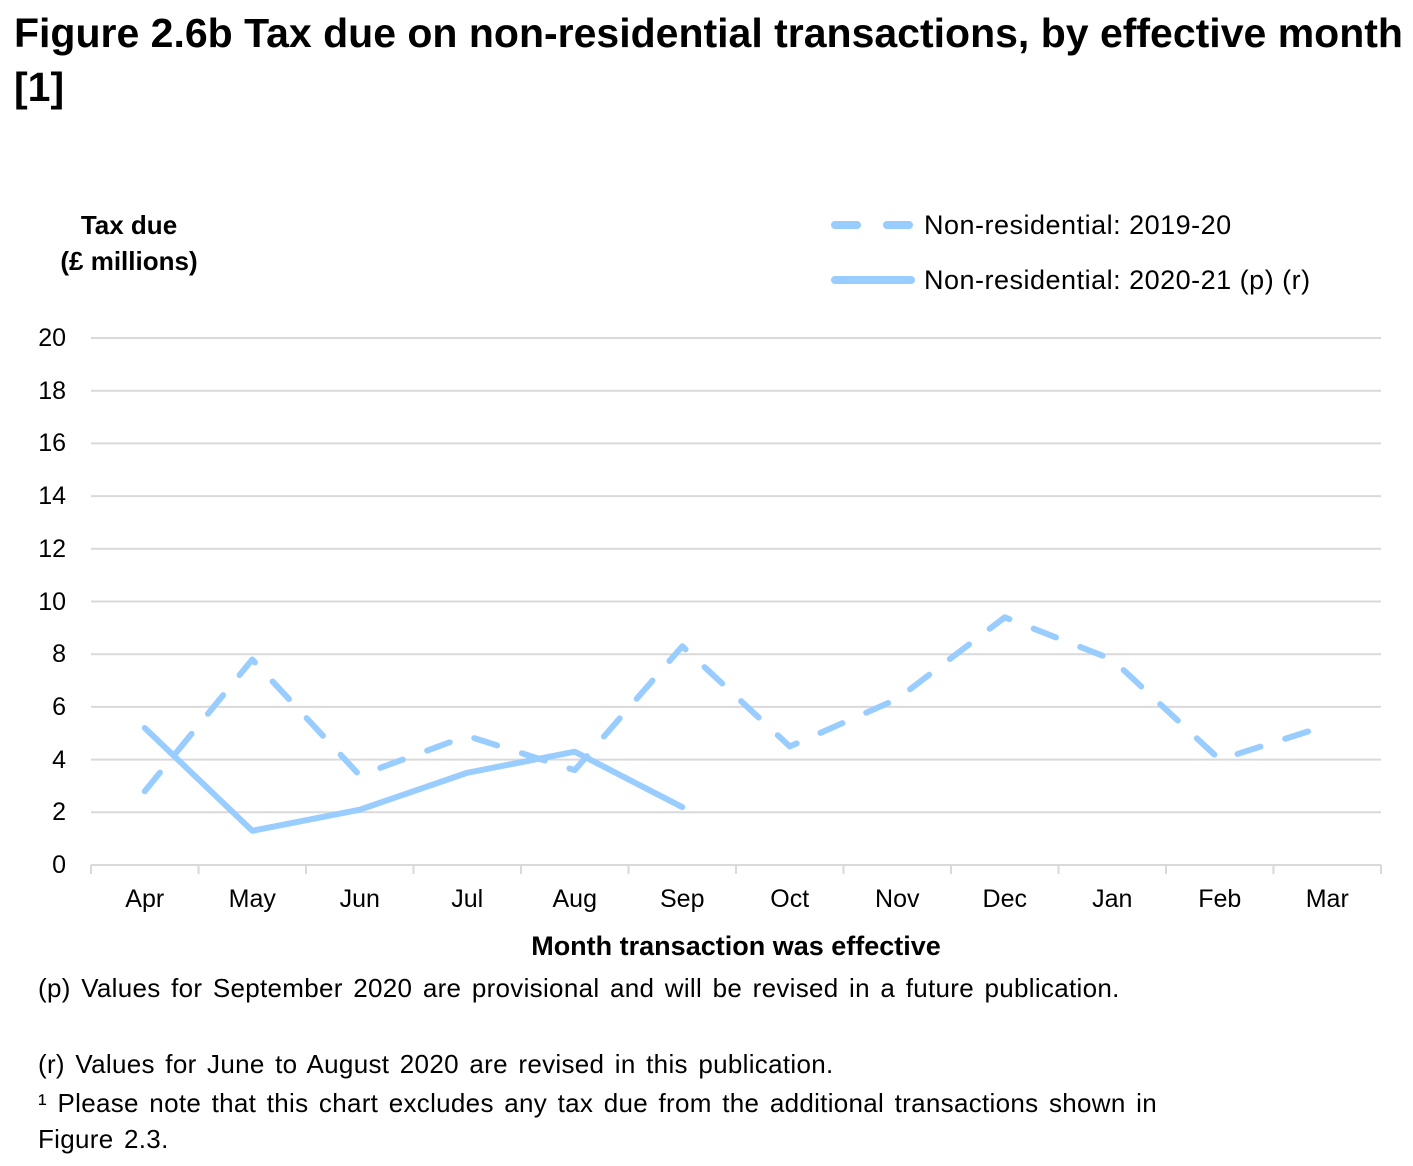  I want to click on y-axis-label: Tax due (£ millions), so click(129, 243).